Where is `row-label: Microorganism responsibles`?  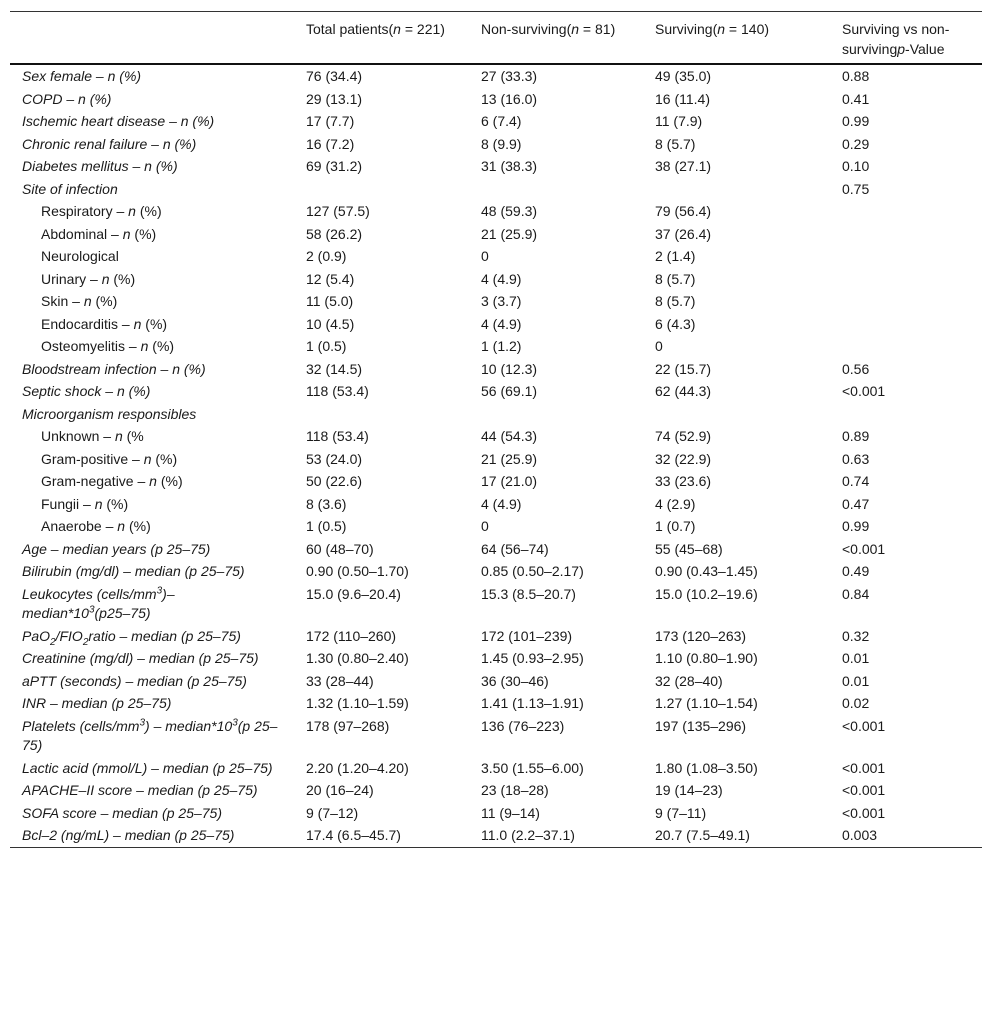 row-label: Microorganism responsibles is located at coordinates (158, 414).